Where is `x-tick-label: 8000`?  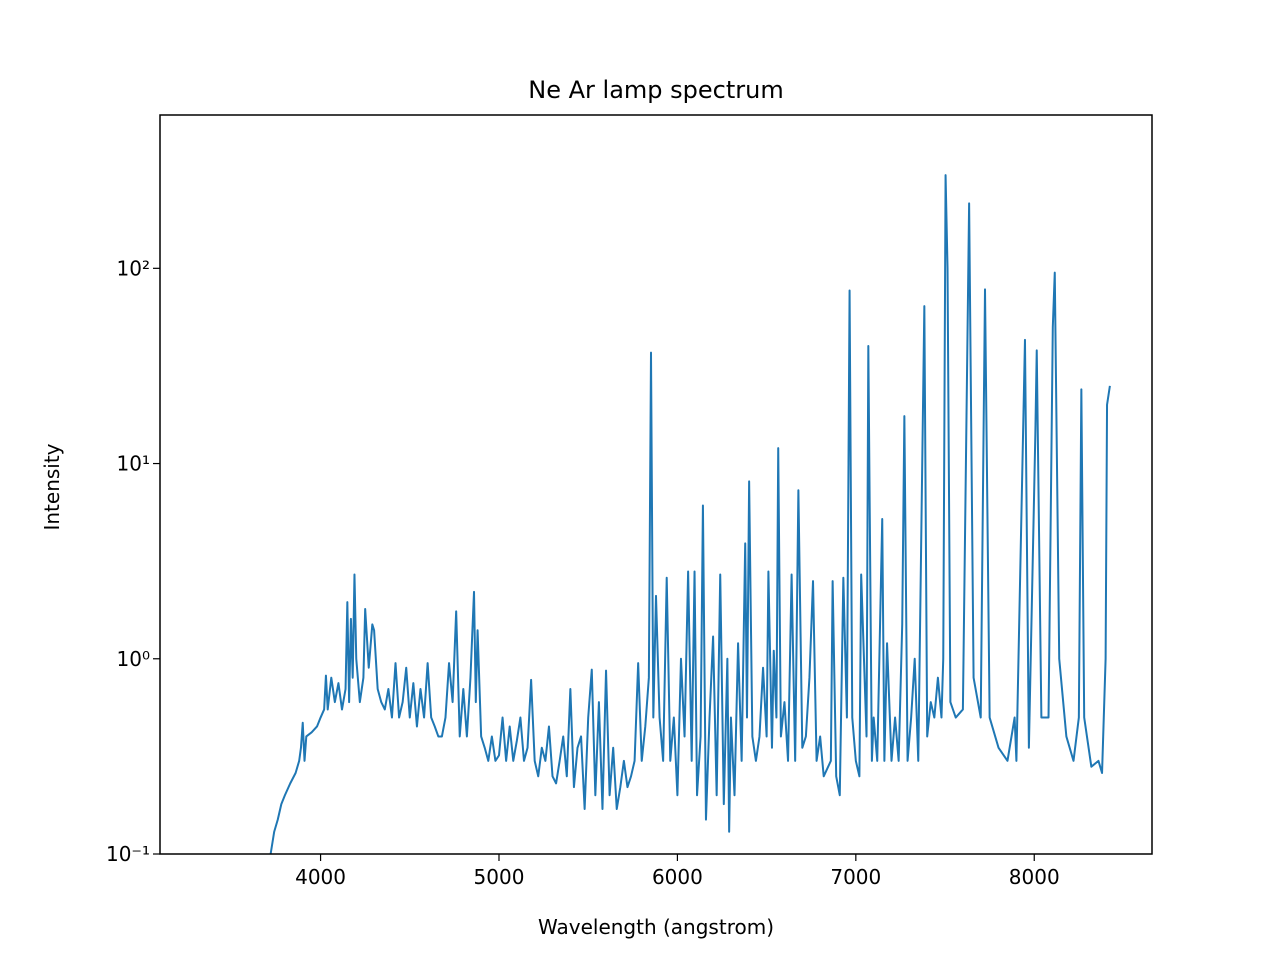
x-tick-label: 8000 is located at coordinates (1034, 877).